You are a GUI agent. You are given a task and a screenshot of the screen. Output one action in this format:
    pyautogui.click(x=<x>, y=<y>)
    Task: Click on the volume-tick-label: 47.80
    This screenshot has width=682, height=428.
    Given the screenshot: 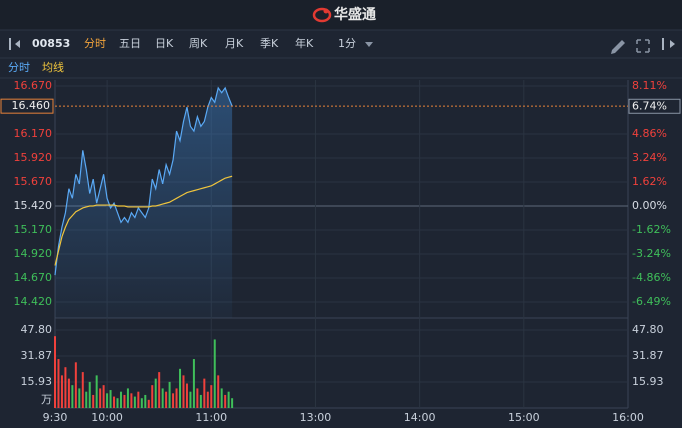 What is the action you would take?
    pyautogui.click(x=37, y=329)
    